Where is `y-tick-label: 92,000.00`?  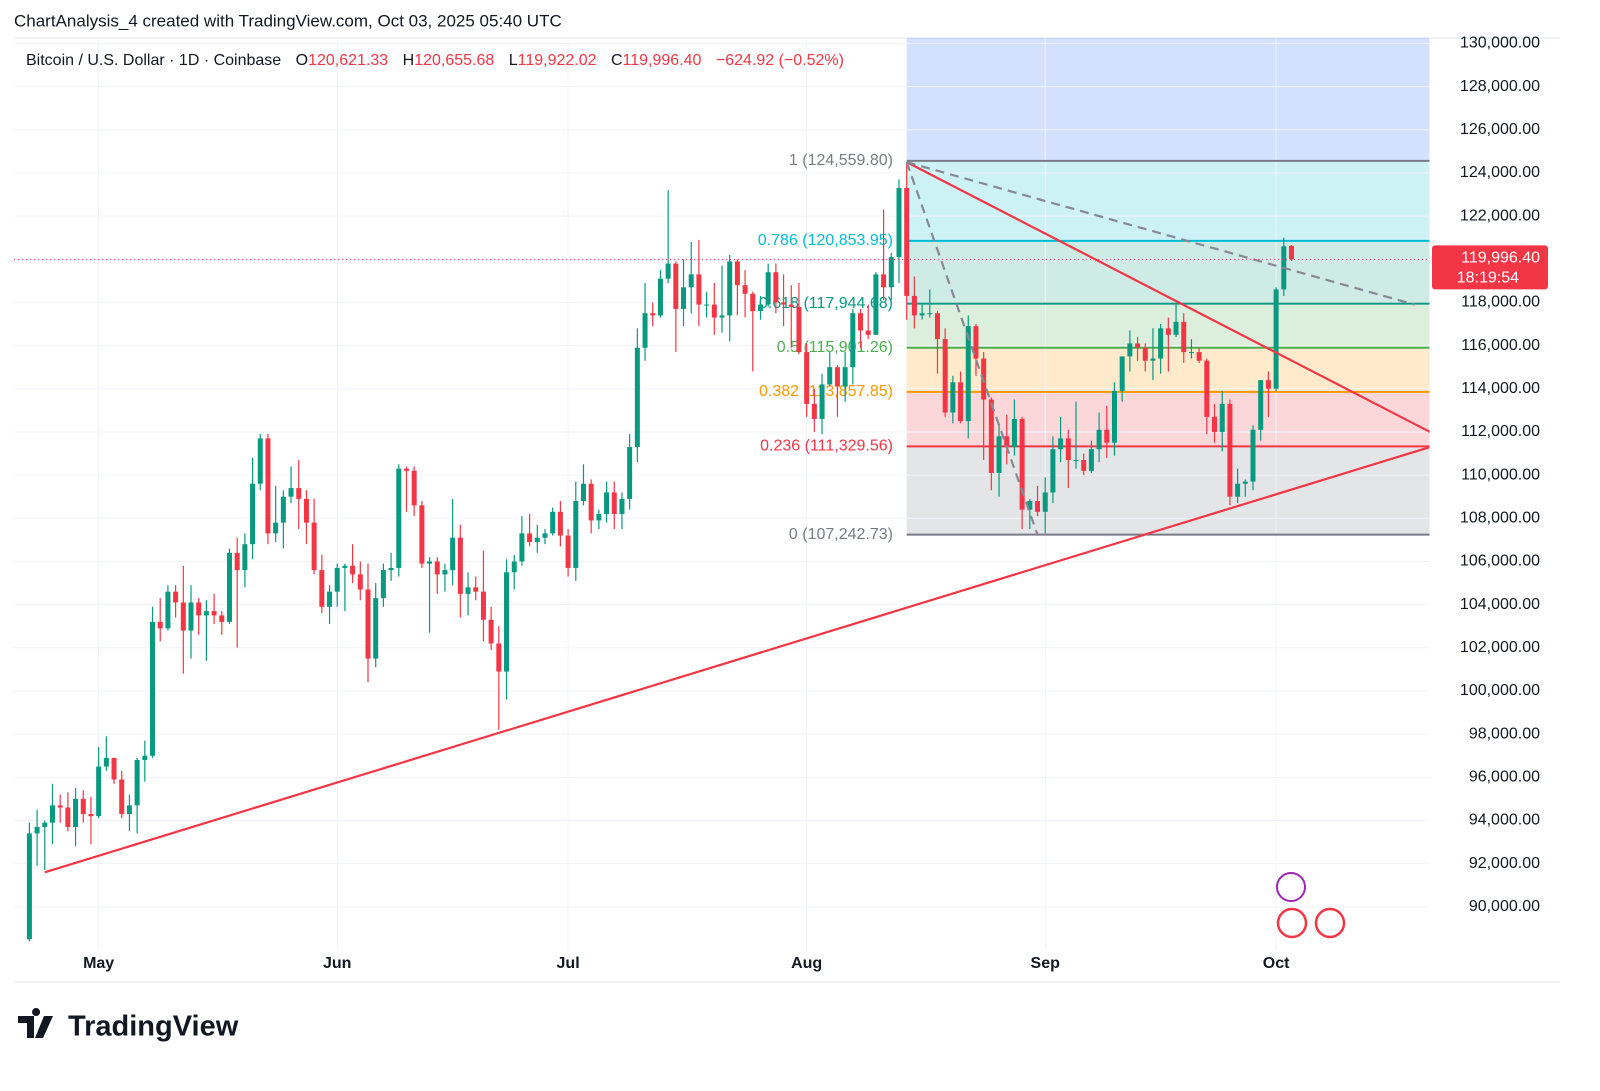 y-tick-label: 92,000.00 is located at coordinates (1504, 863).